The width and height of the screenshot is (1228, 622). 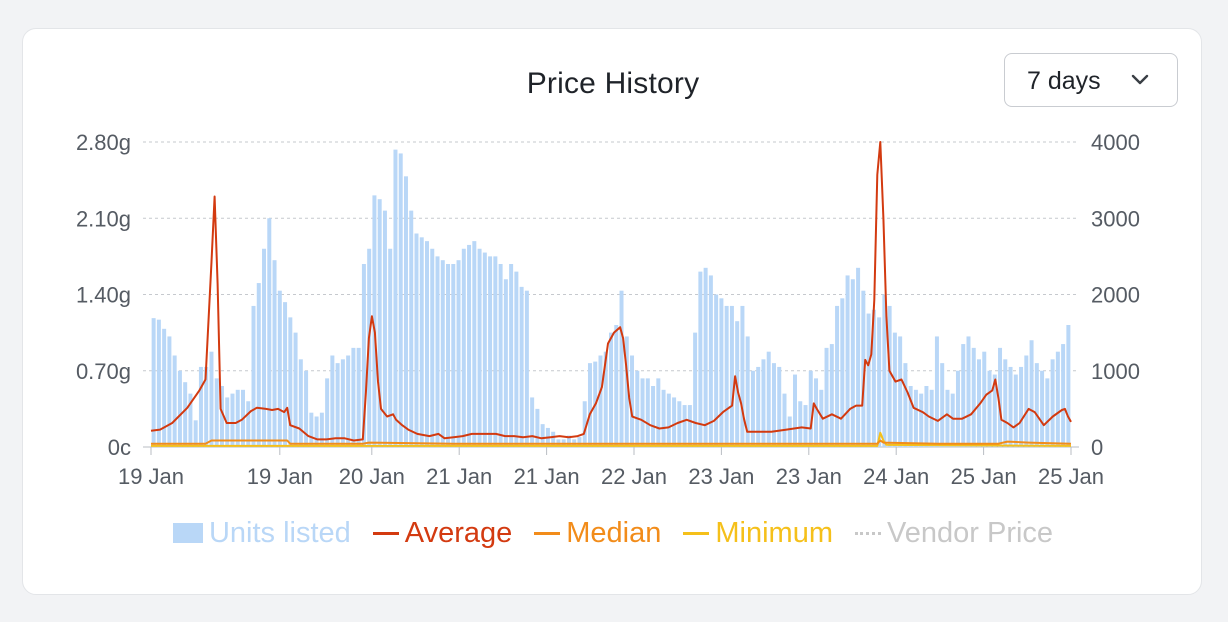 I want to click on y-left-tick-label: 2.10g, so click(x=103, y=218).